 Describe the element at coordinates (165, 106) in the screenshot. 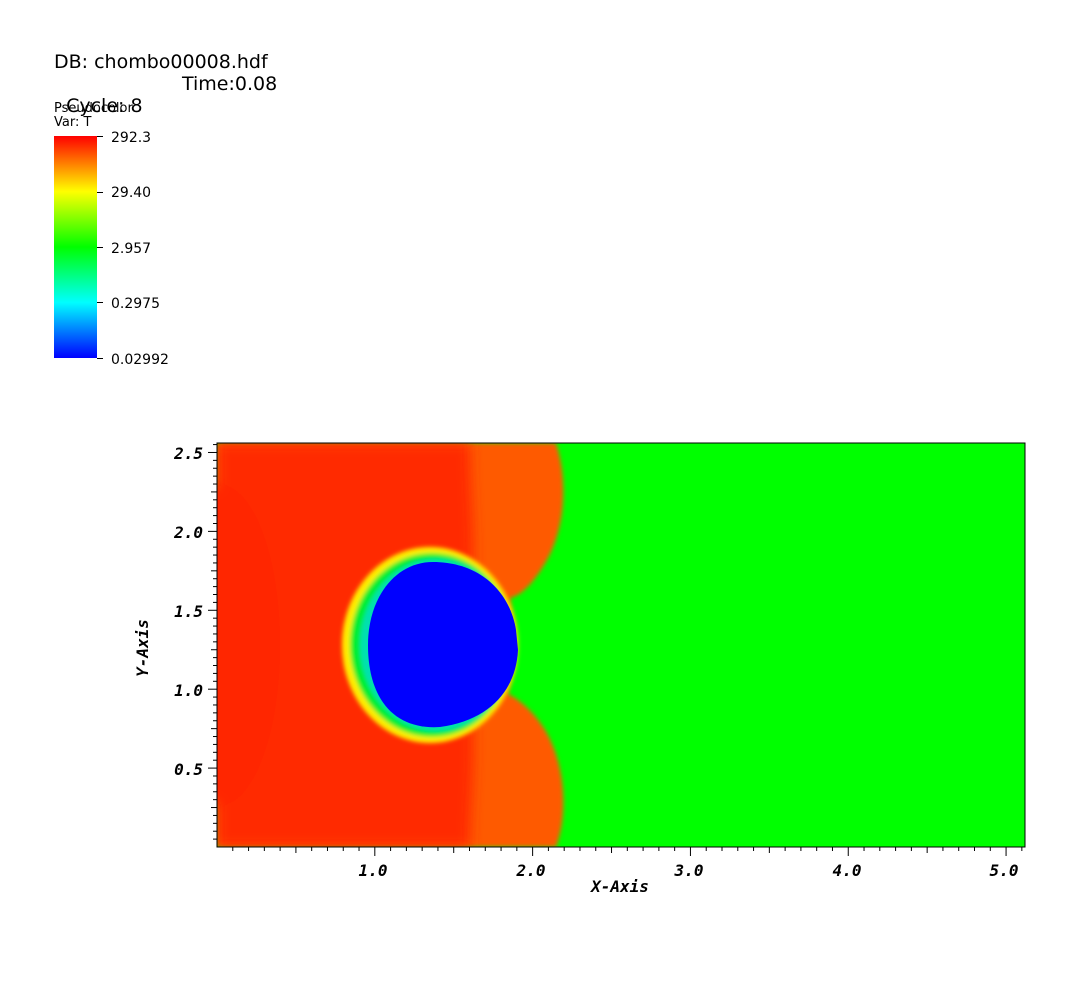

I see `cycle-time-label: Cycle: 8 Time:0.08` at that location.